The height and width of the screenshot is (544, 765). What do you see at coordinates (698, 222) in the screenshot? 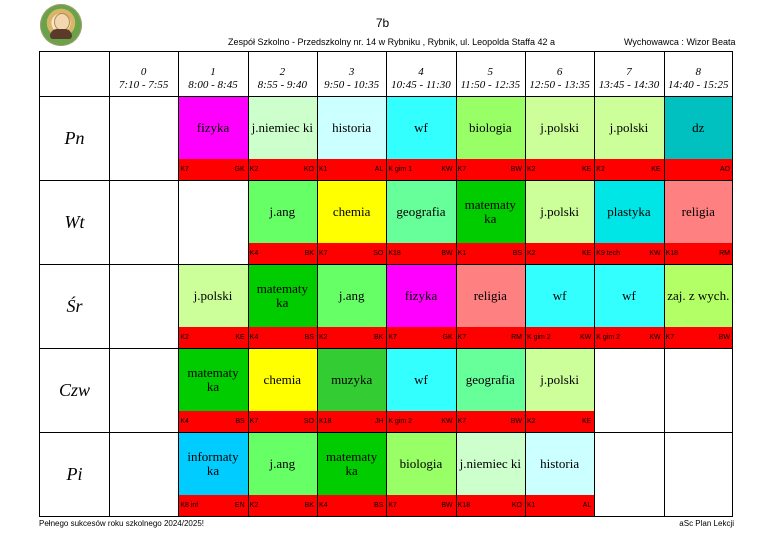
I see `lesson-cell: religia K18 RM` at bounding box center [698, 222].